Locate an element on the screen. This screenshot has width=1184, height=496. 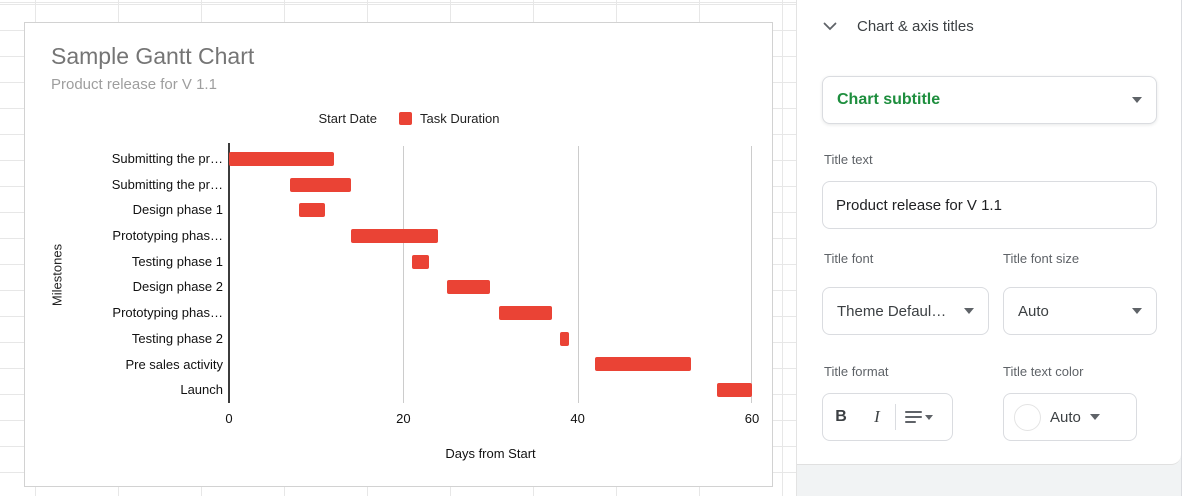
title-font-size-label: Title font size is located at coordinates (1041, 258).